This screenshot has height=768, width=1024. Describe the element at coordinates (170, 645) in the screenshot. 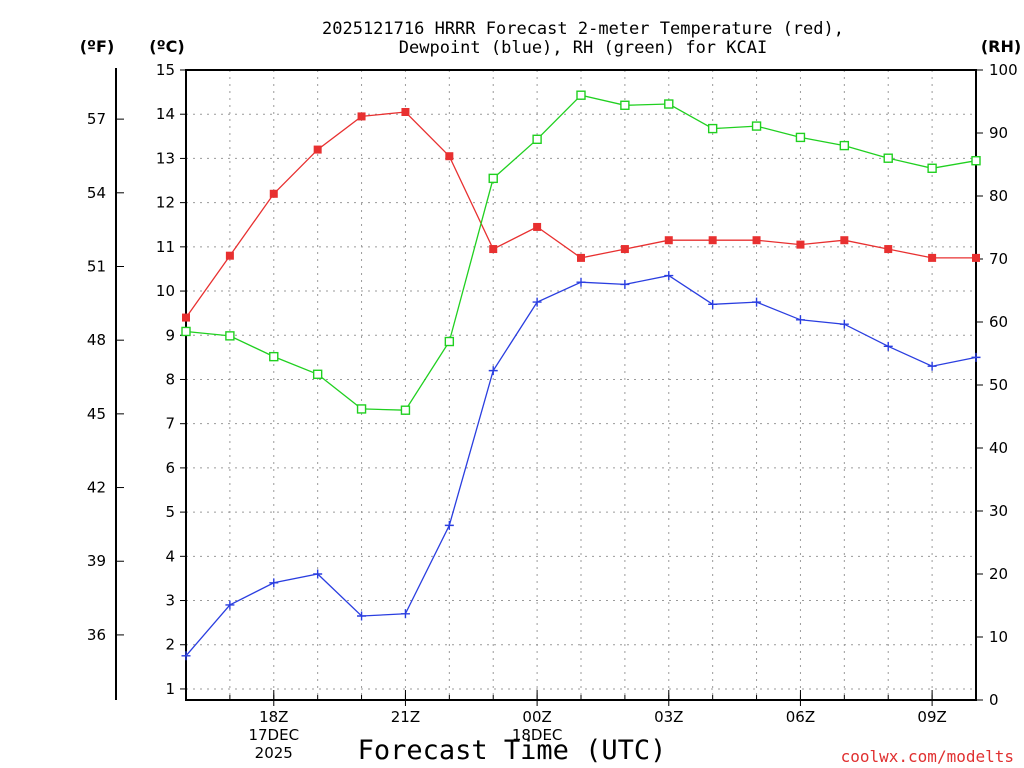

I see `celsius-tick-label: 2` at that location.